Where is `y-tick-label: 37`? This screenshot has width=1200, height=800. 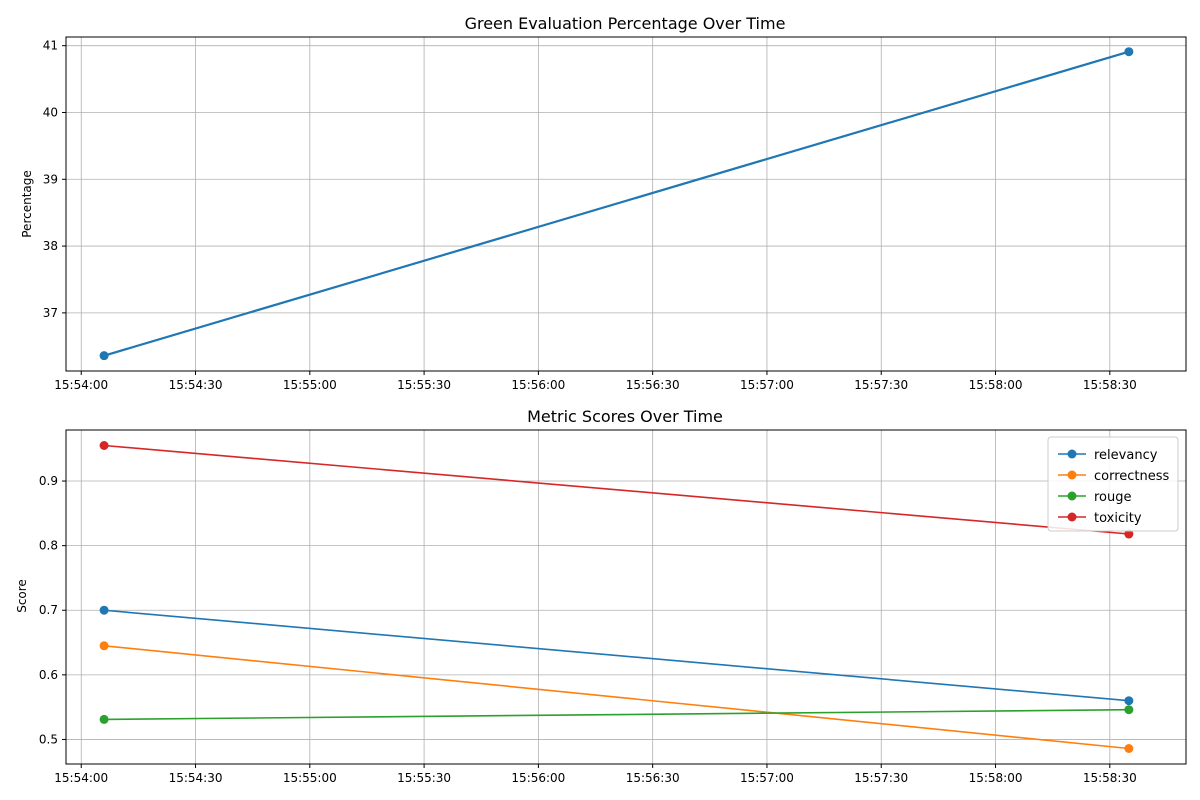 y-tick-label: 37 is located at coordinates (50, 313).